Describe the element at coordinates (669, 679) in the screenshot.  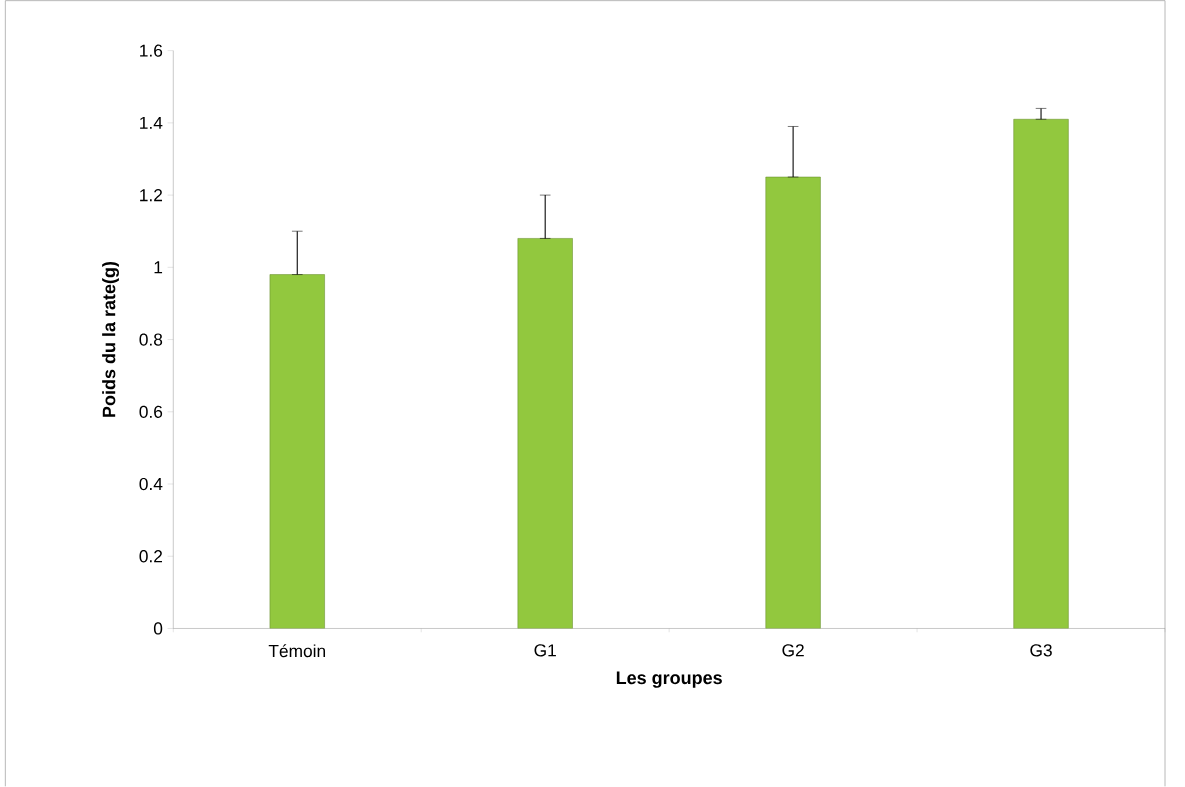
I see `x-axis-title: Les groupes` at that location.